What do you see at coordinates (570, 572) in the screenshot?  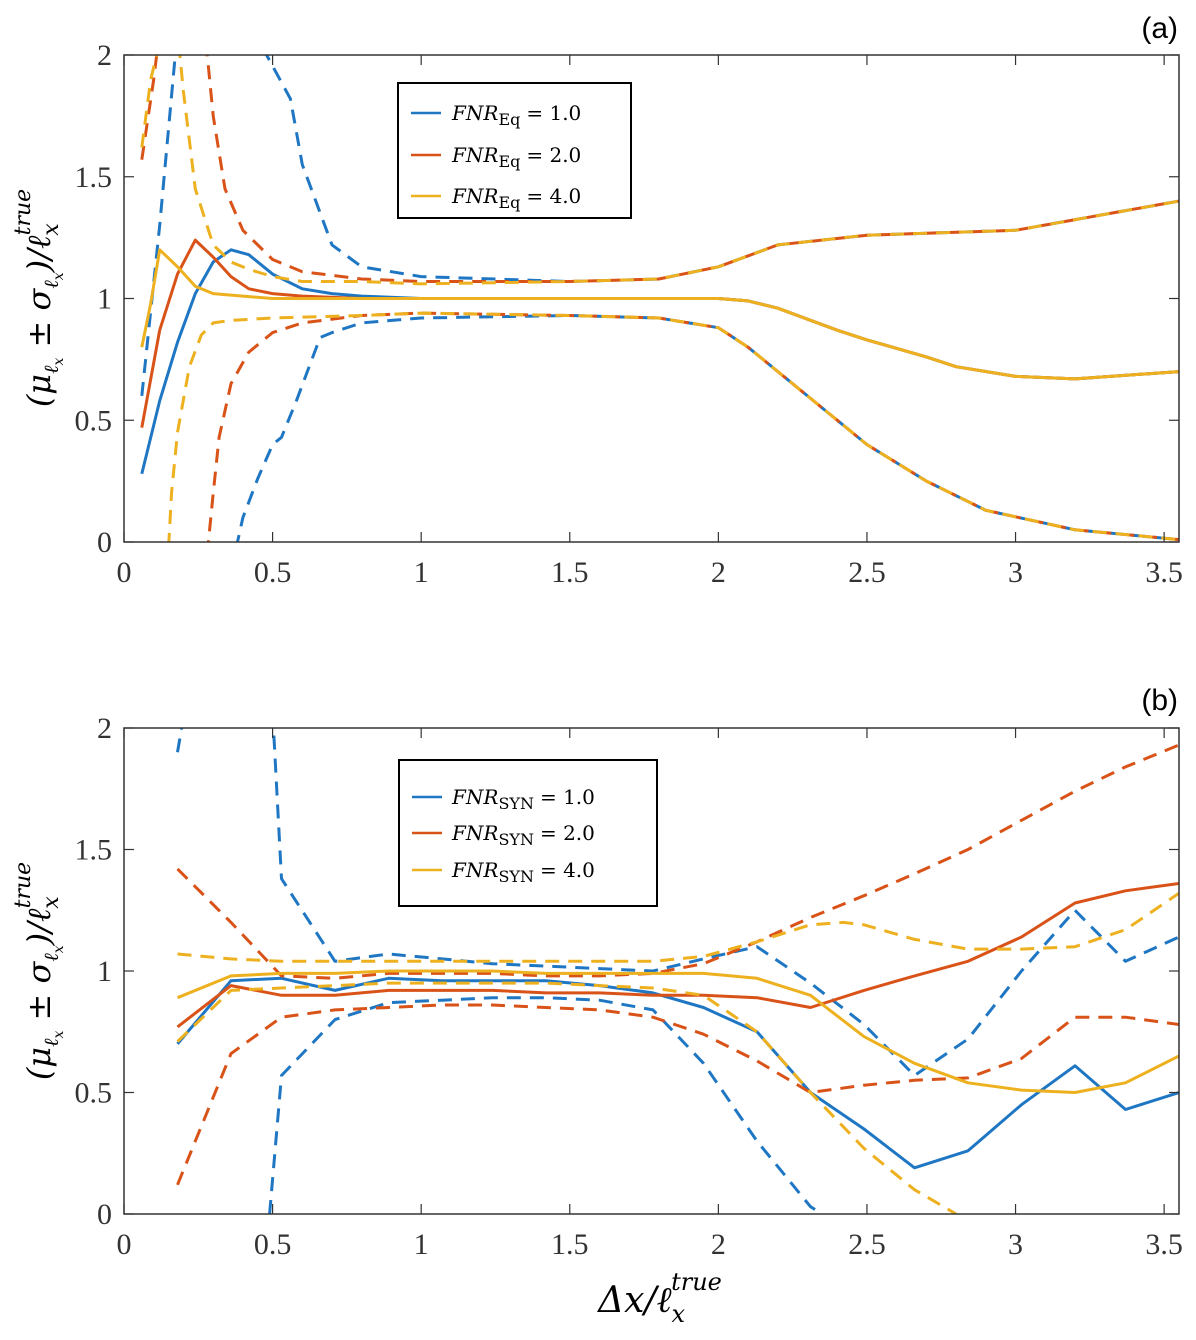 I see `panel-a-xtick-label: 1.5` at bounding box center [570, 572].